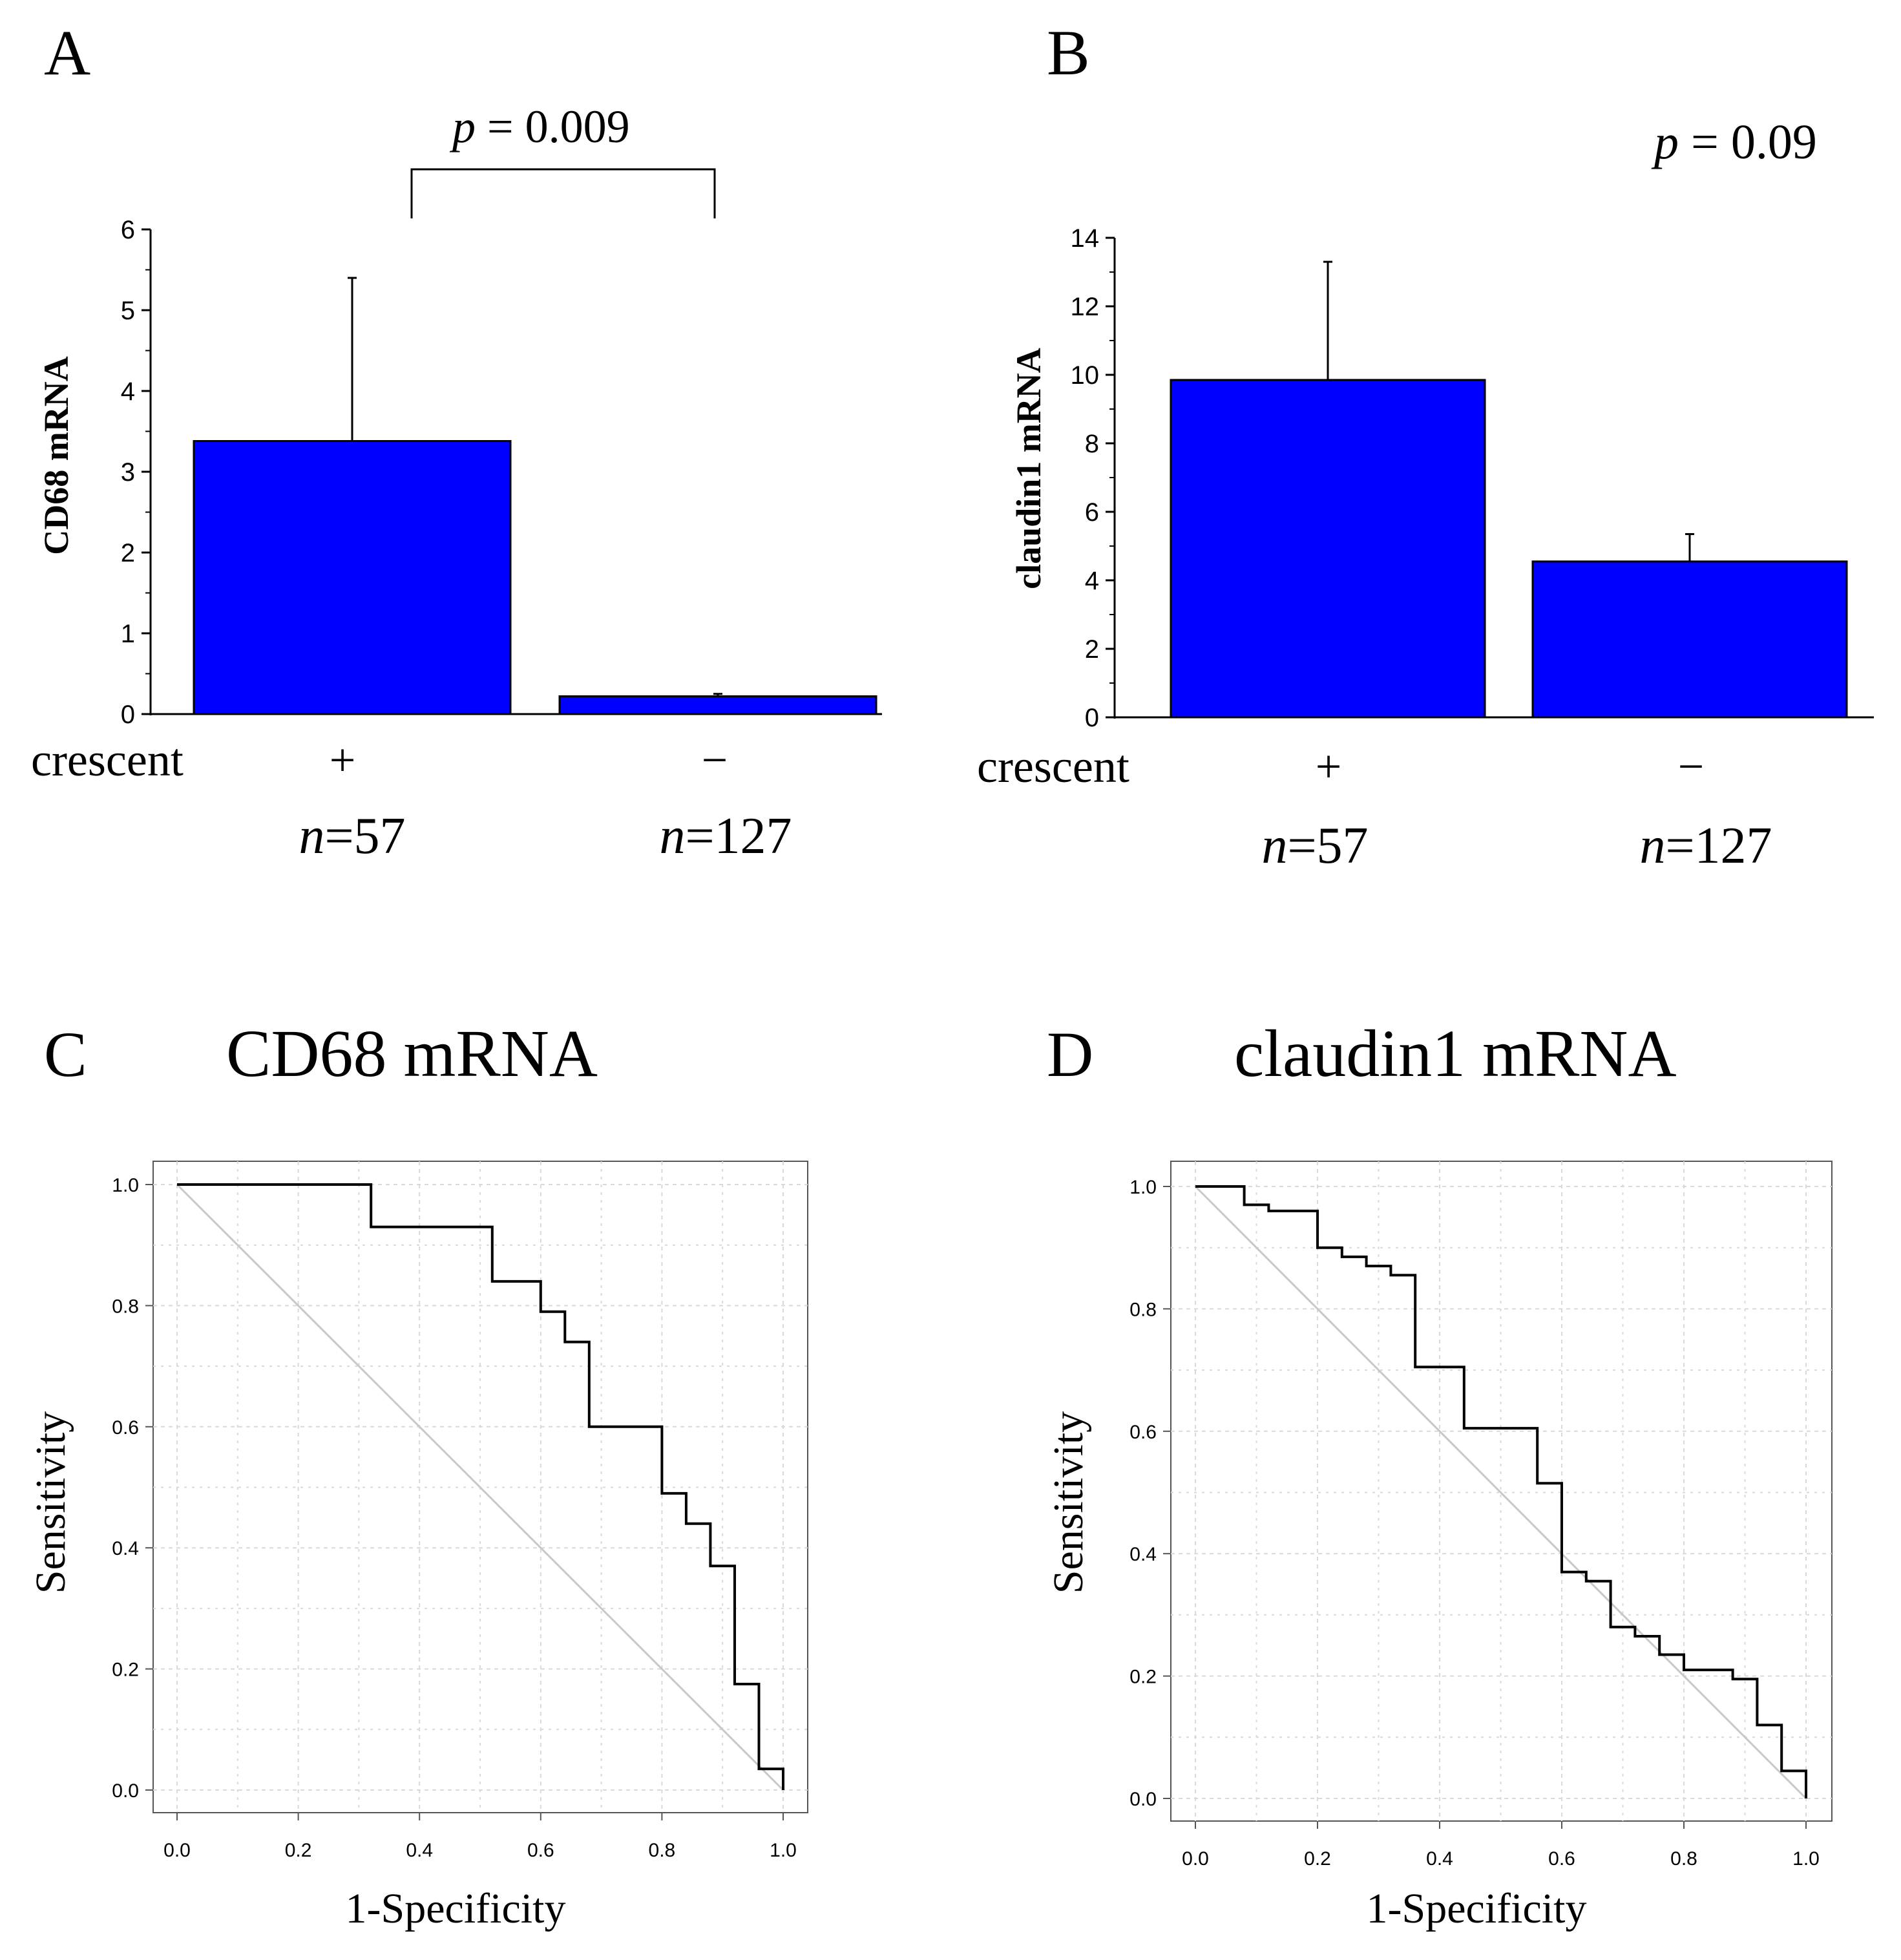 Image resolution: width=1901 pixels, height=1960 pixels. I want to click on panel-letter-d: D, so click(1070, 1054).